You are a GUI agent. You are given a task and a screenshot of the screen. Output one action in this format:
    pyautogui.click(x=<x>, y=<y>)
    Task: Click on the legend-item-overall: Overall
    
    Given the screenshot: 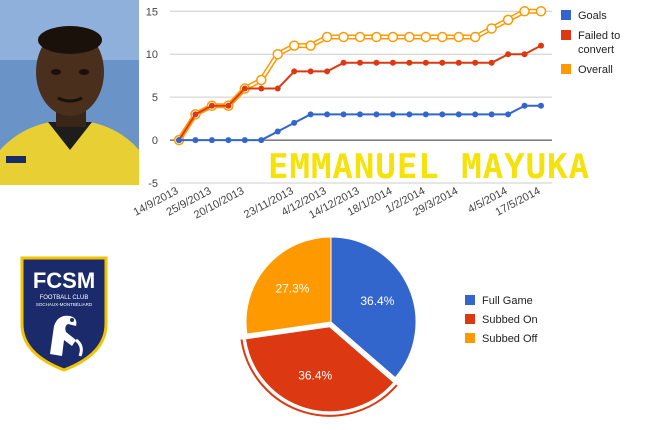 What is the action you would take?
    pyautogui.click(x=587, y=70)
    